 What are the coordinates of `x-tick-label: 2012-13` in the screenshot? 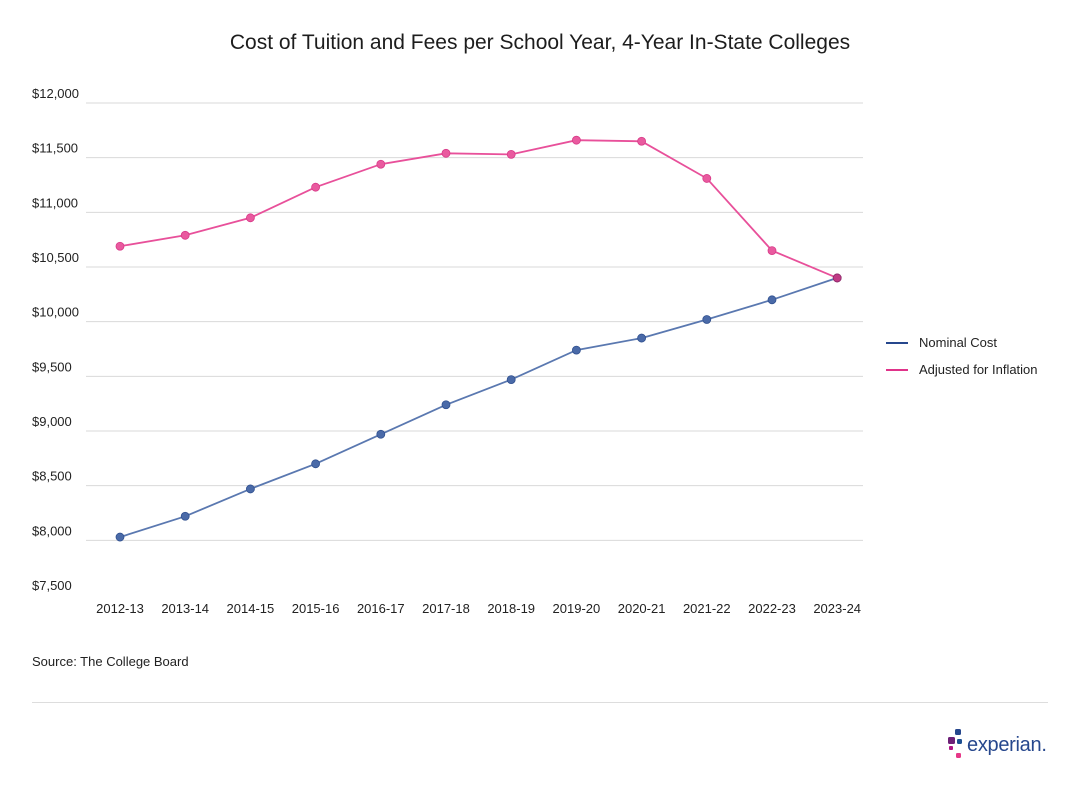 It's located at (120, 608).